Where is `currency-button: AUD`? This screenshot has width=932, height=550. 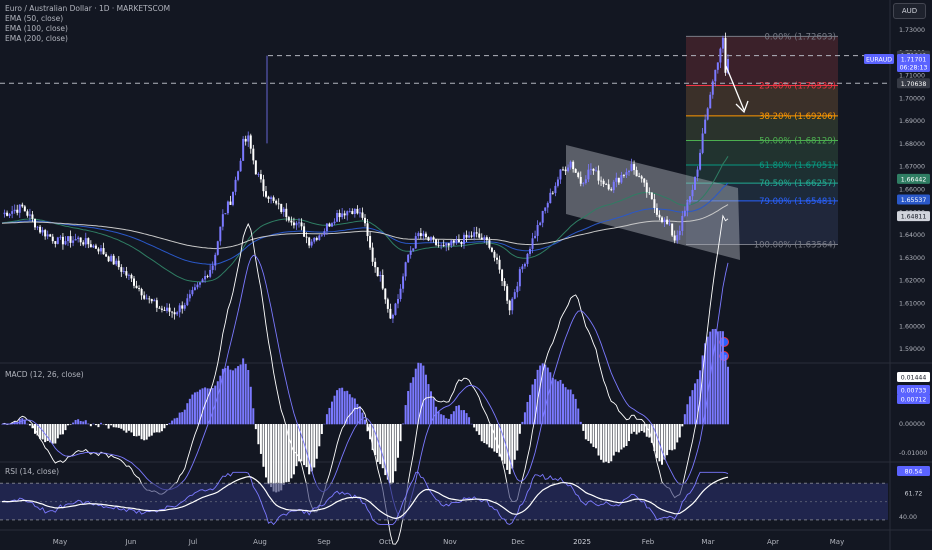 currency-button: AUD is located at coordinates (909, 11).